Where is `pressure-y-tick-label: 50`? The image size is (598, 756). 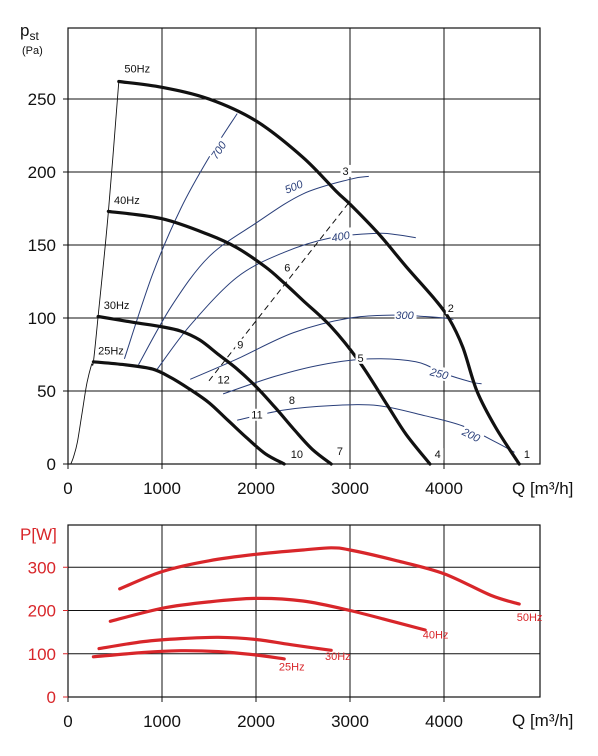
pressure-y-tick-label: 50 is located at coordinates (46, 391).